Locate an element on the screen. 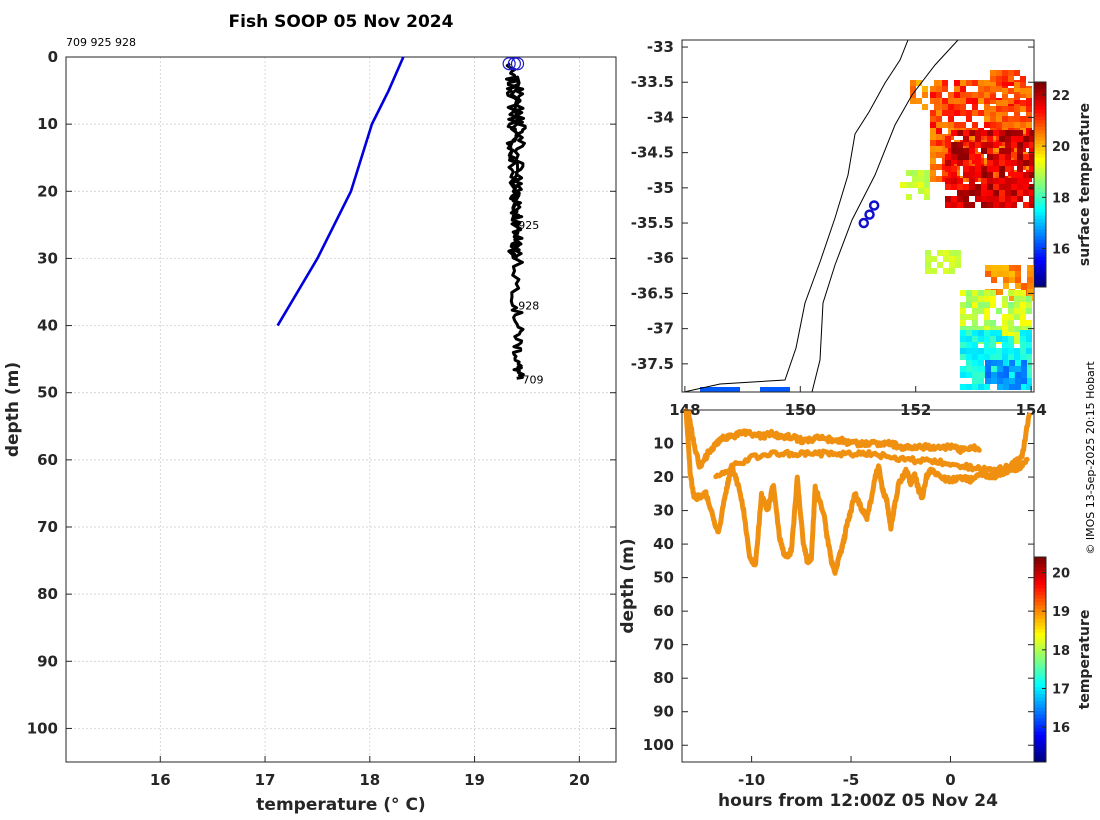  map-y-tick-label: -37 is located at coordinates (660, 329).